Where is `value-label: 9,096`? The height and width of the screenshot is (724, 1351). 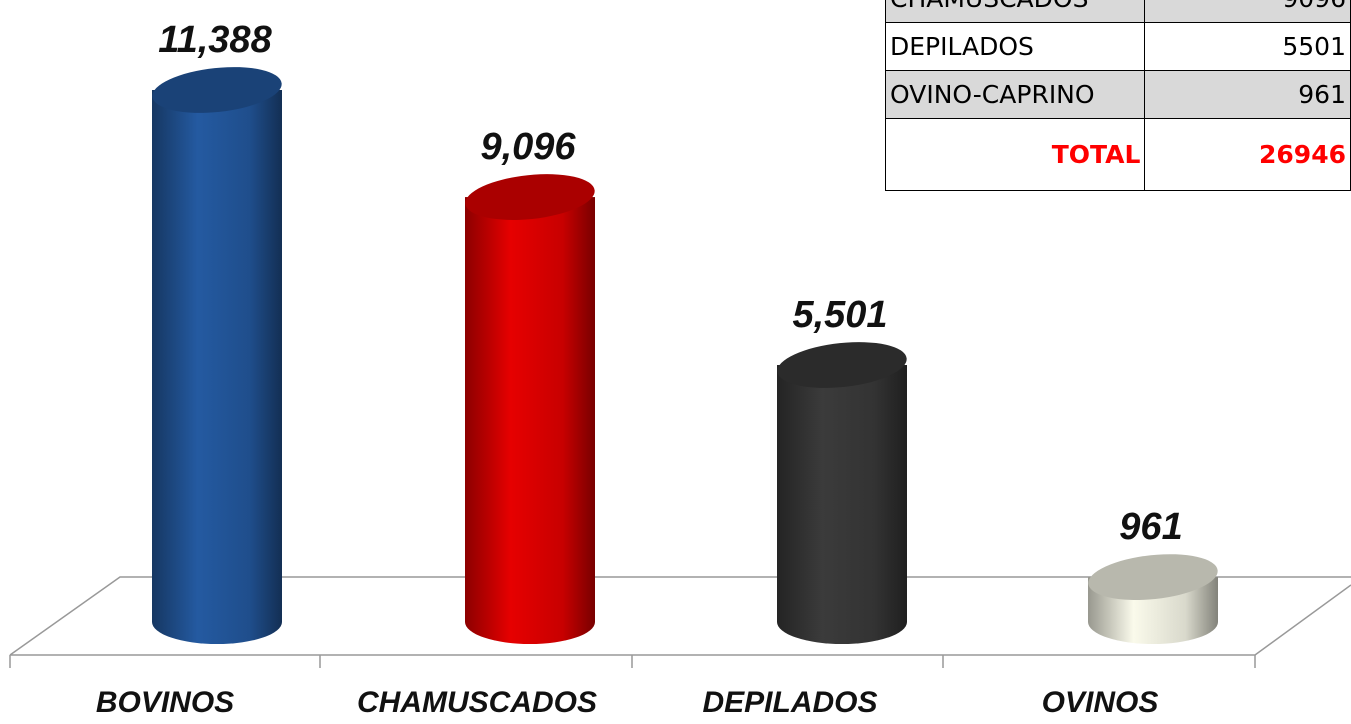 value-label: 9,096 is located at coordinates (528, 147).